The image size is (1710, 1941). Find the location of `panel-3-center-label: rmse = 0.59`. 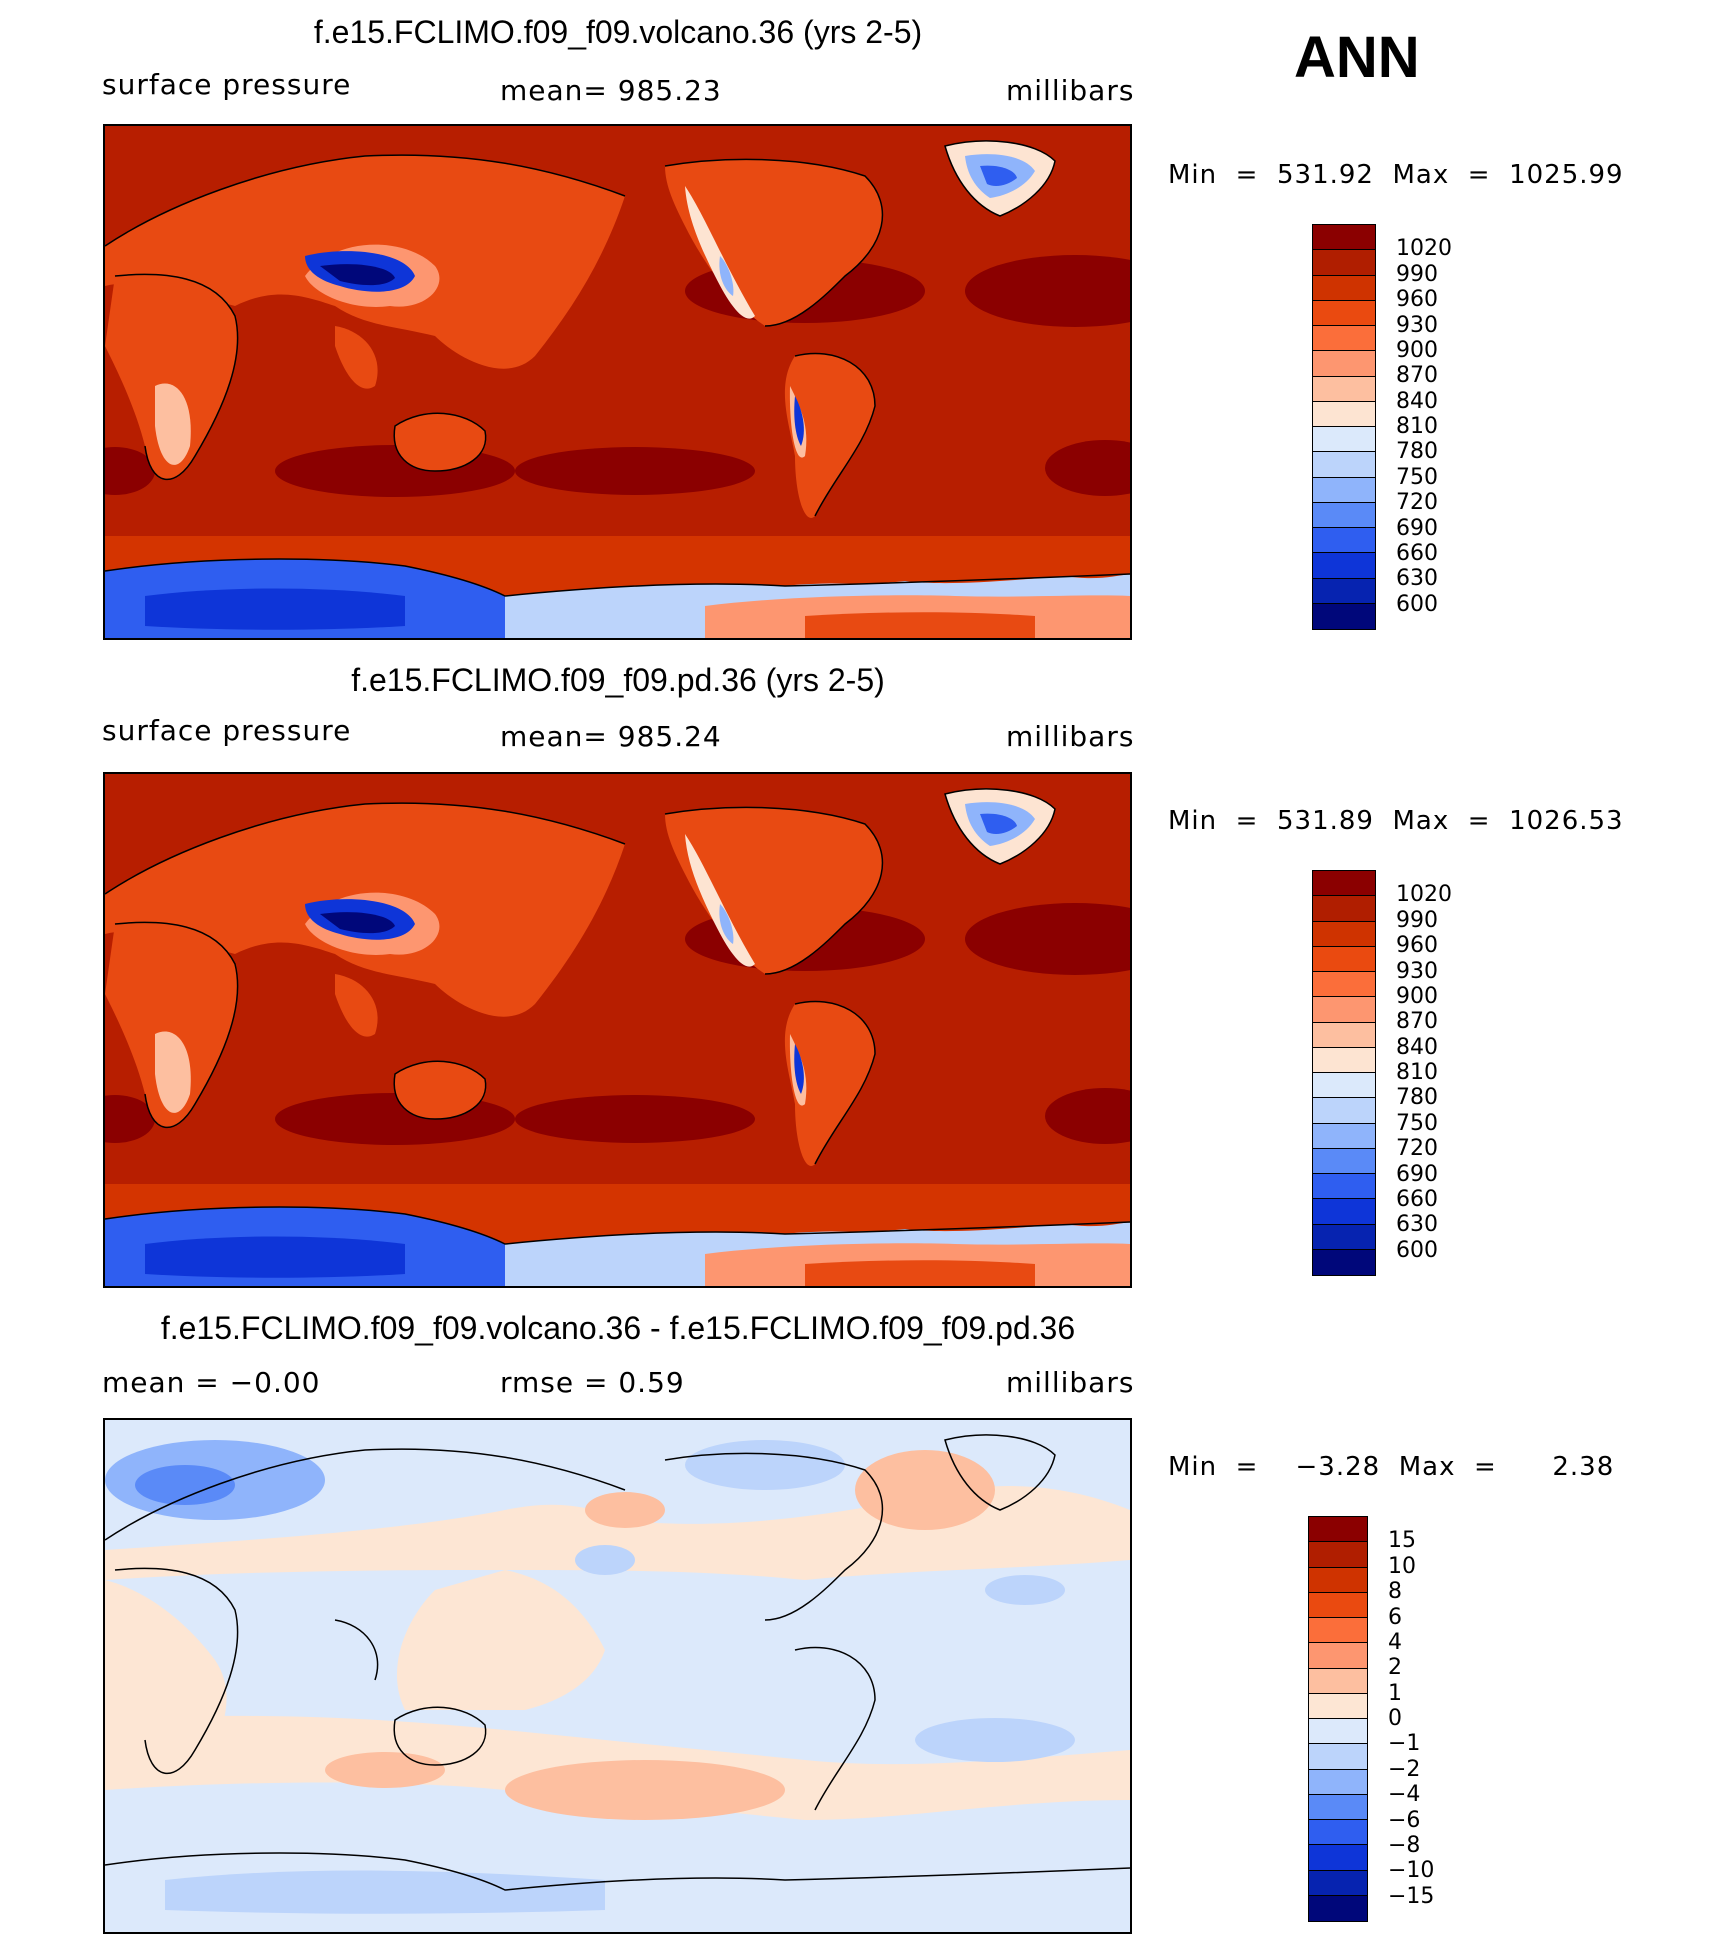

panel-3-center-label: rmse = 0.59 is located at coordinates (592, 1382).